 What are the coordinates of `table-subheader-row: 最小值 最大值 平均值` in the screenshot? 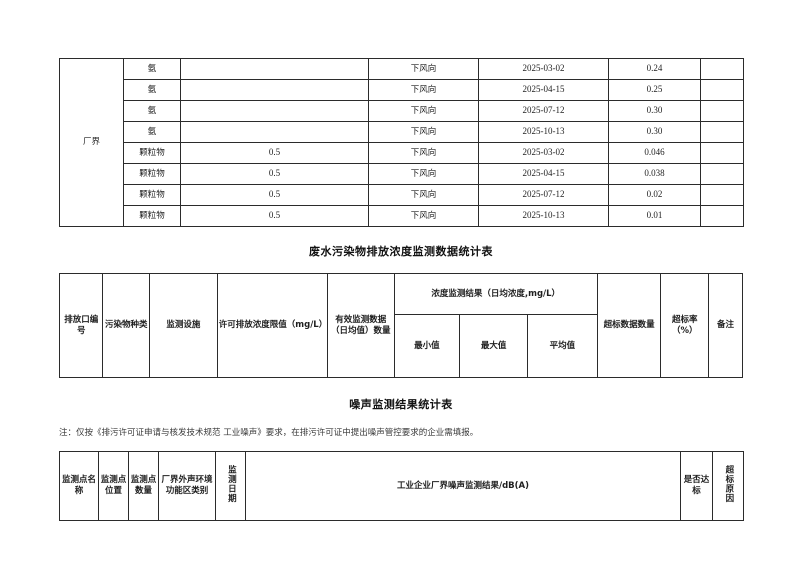 It's located at (401, 346).